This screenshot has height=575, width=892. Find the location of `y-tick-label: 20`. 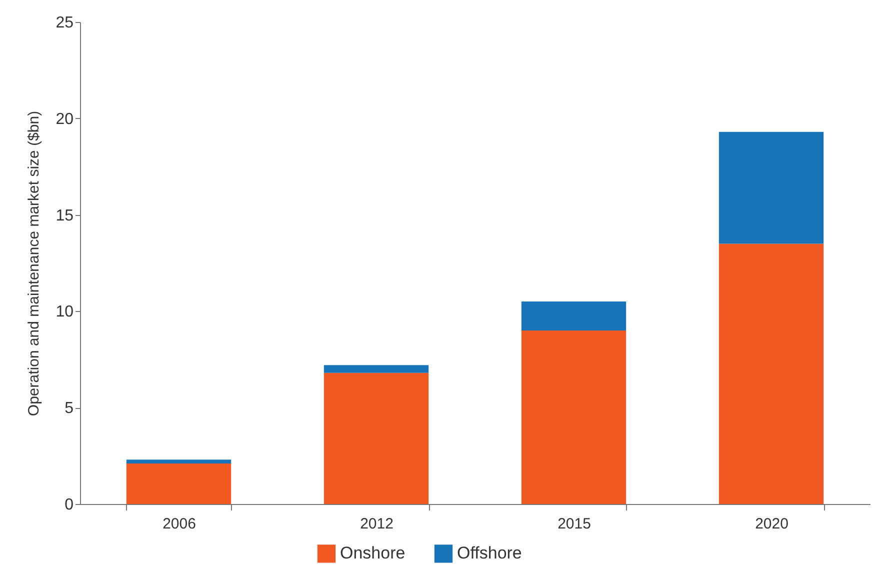

y-tick-label: 20 is located at coordinates (65, 119).